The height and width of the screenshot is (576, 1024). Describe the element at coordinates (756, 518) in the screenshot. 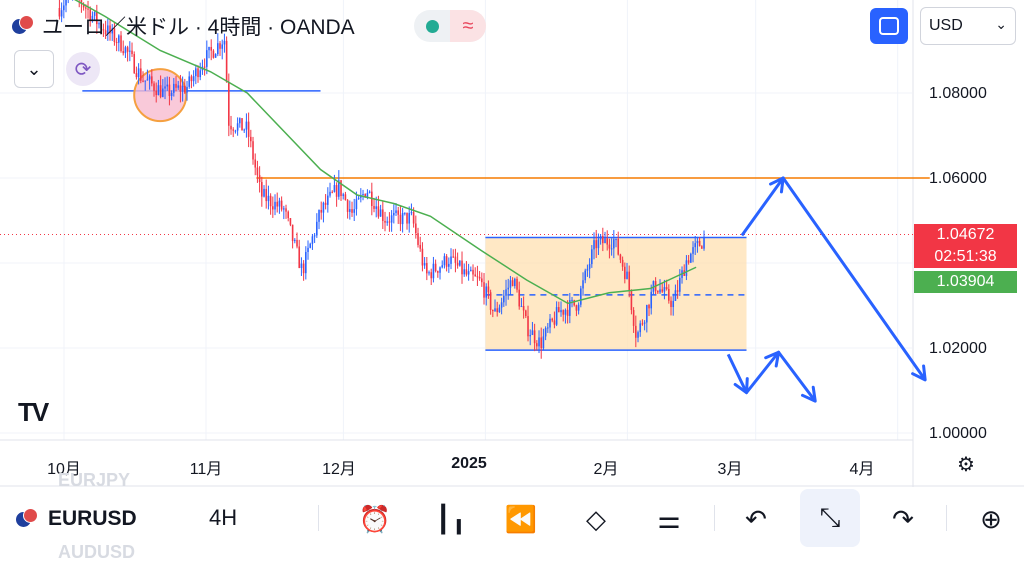

I see `undo-icon: ↶` at that location.